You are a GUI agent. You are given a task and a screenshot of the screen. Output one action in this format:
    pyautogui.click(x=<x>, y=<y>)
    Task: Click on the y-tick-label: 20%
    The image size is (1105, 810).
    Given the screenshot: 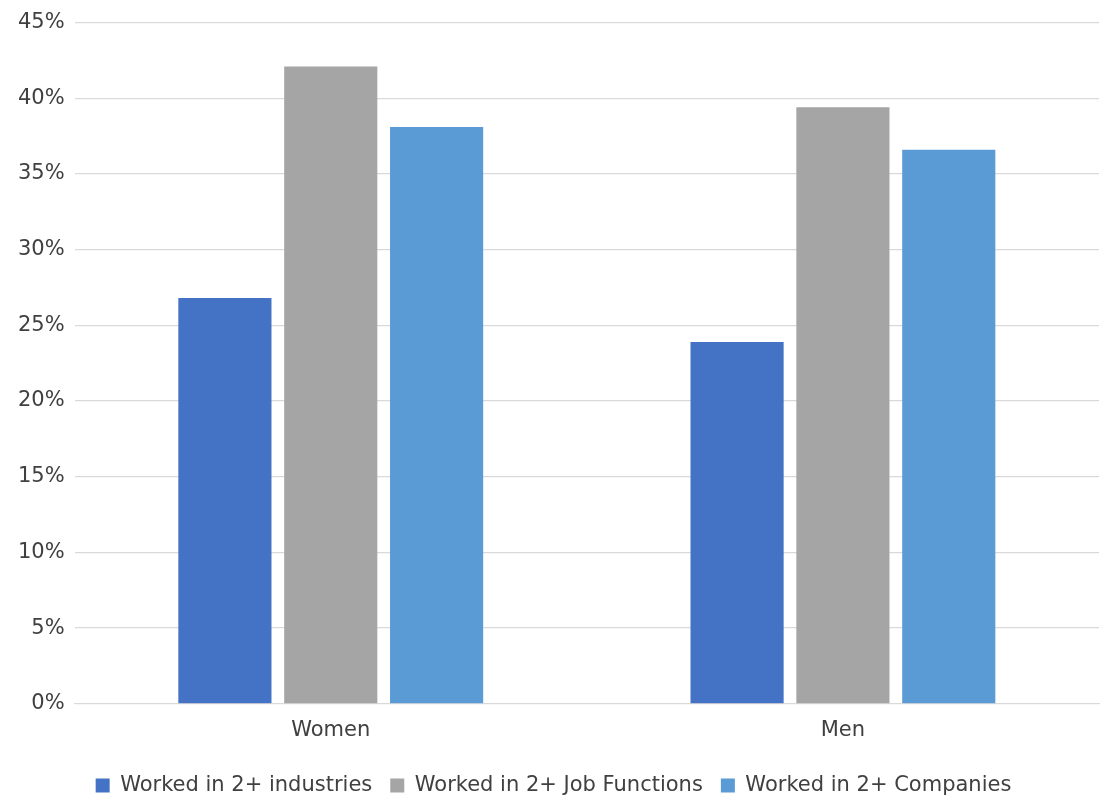 What is the action you would take?
    pyautogui.click(x=41, y=399)
    